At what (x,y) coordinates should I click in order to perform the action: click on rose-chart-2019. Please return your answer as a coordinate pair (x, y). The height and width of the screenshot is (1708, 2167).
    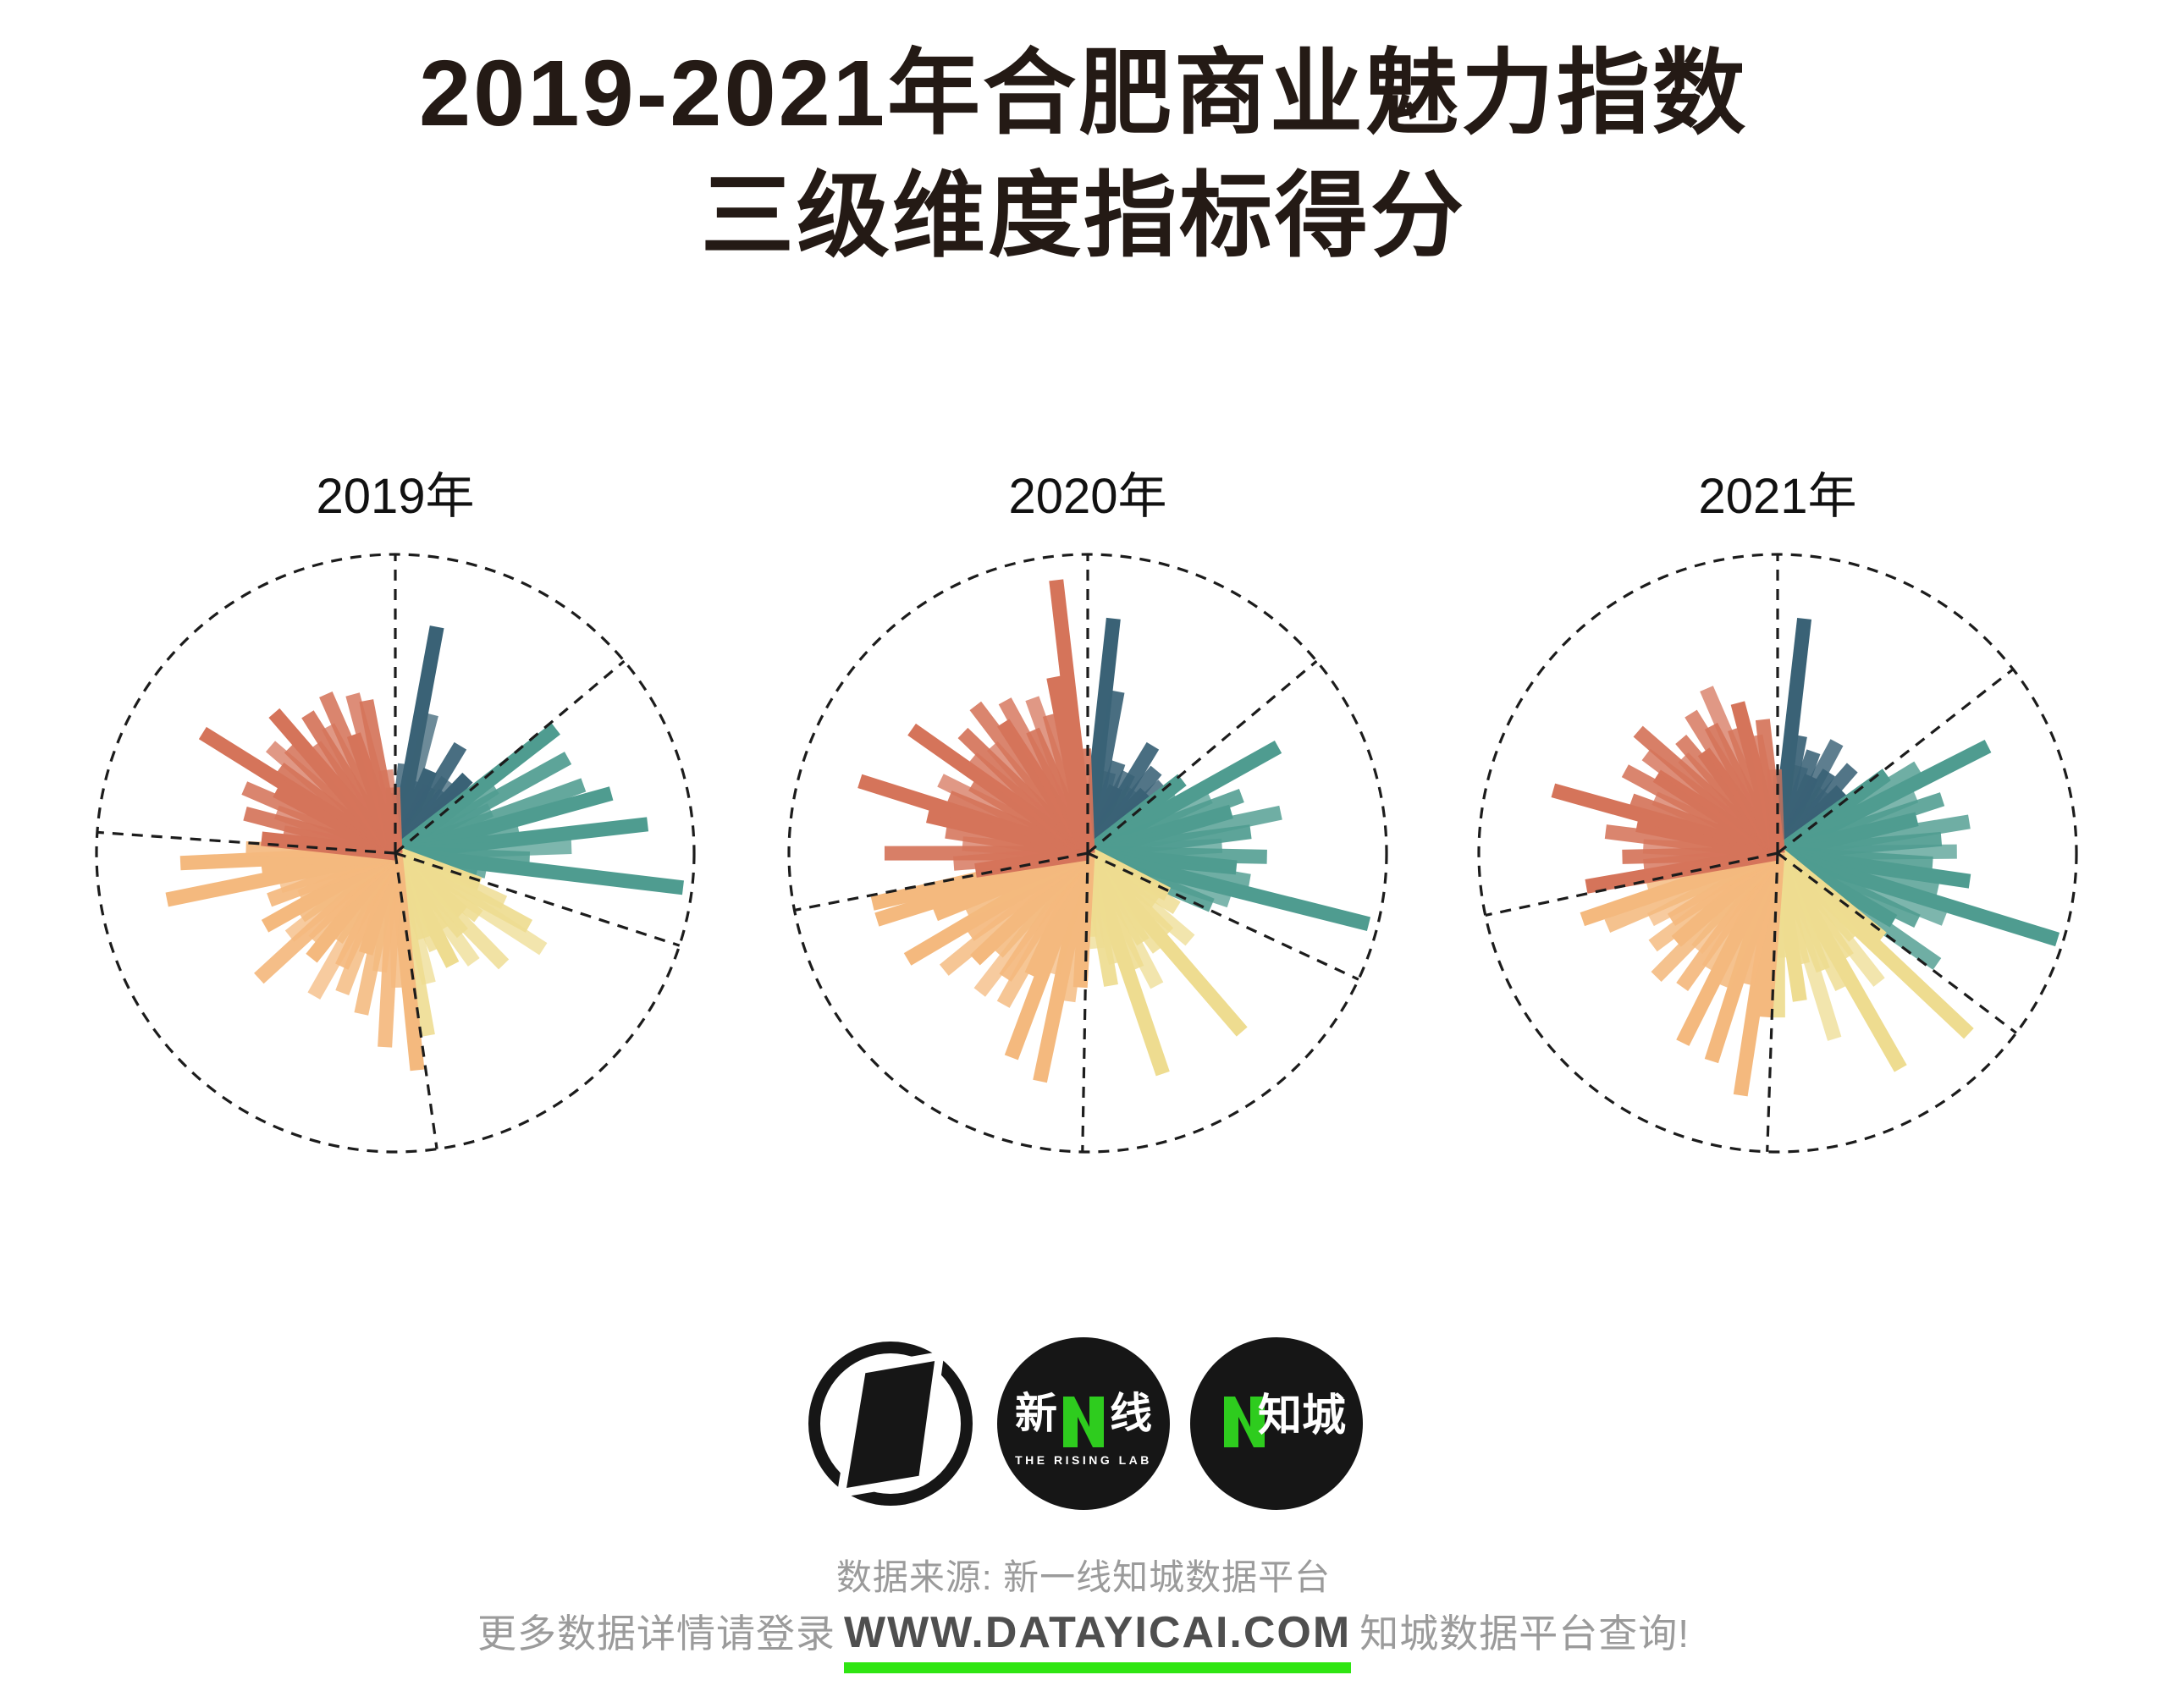
    Looking at the image, I should click on (395, 854).